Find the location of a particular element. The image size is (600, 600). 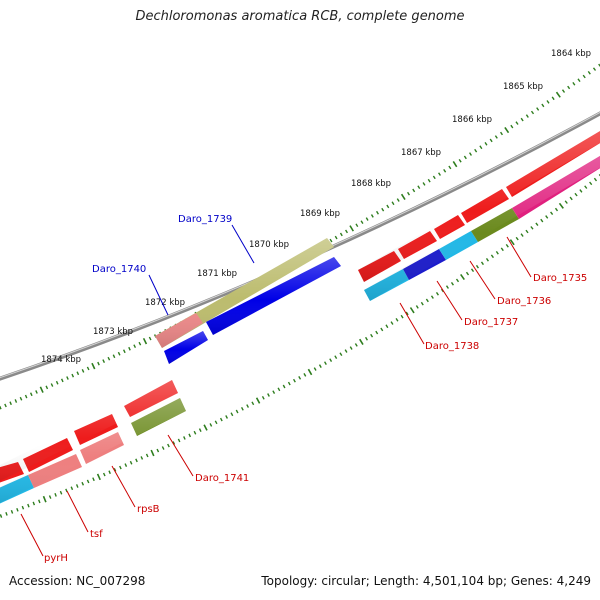

gene-row-upper-right is located at coordinates (479, 203).